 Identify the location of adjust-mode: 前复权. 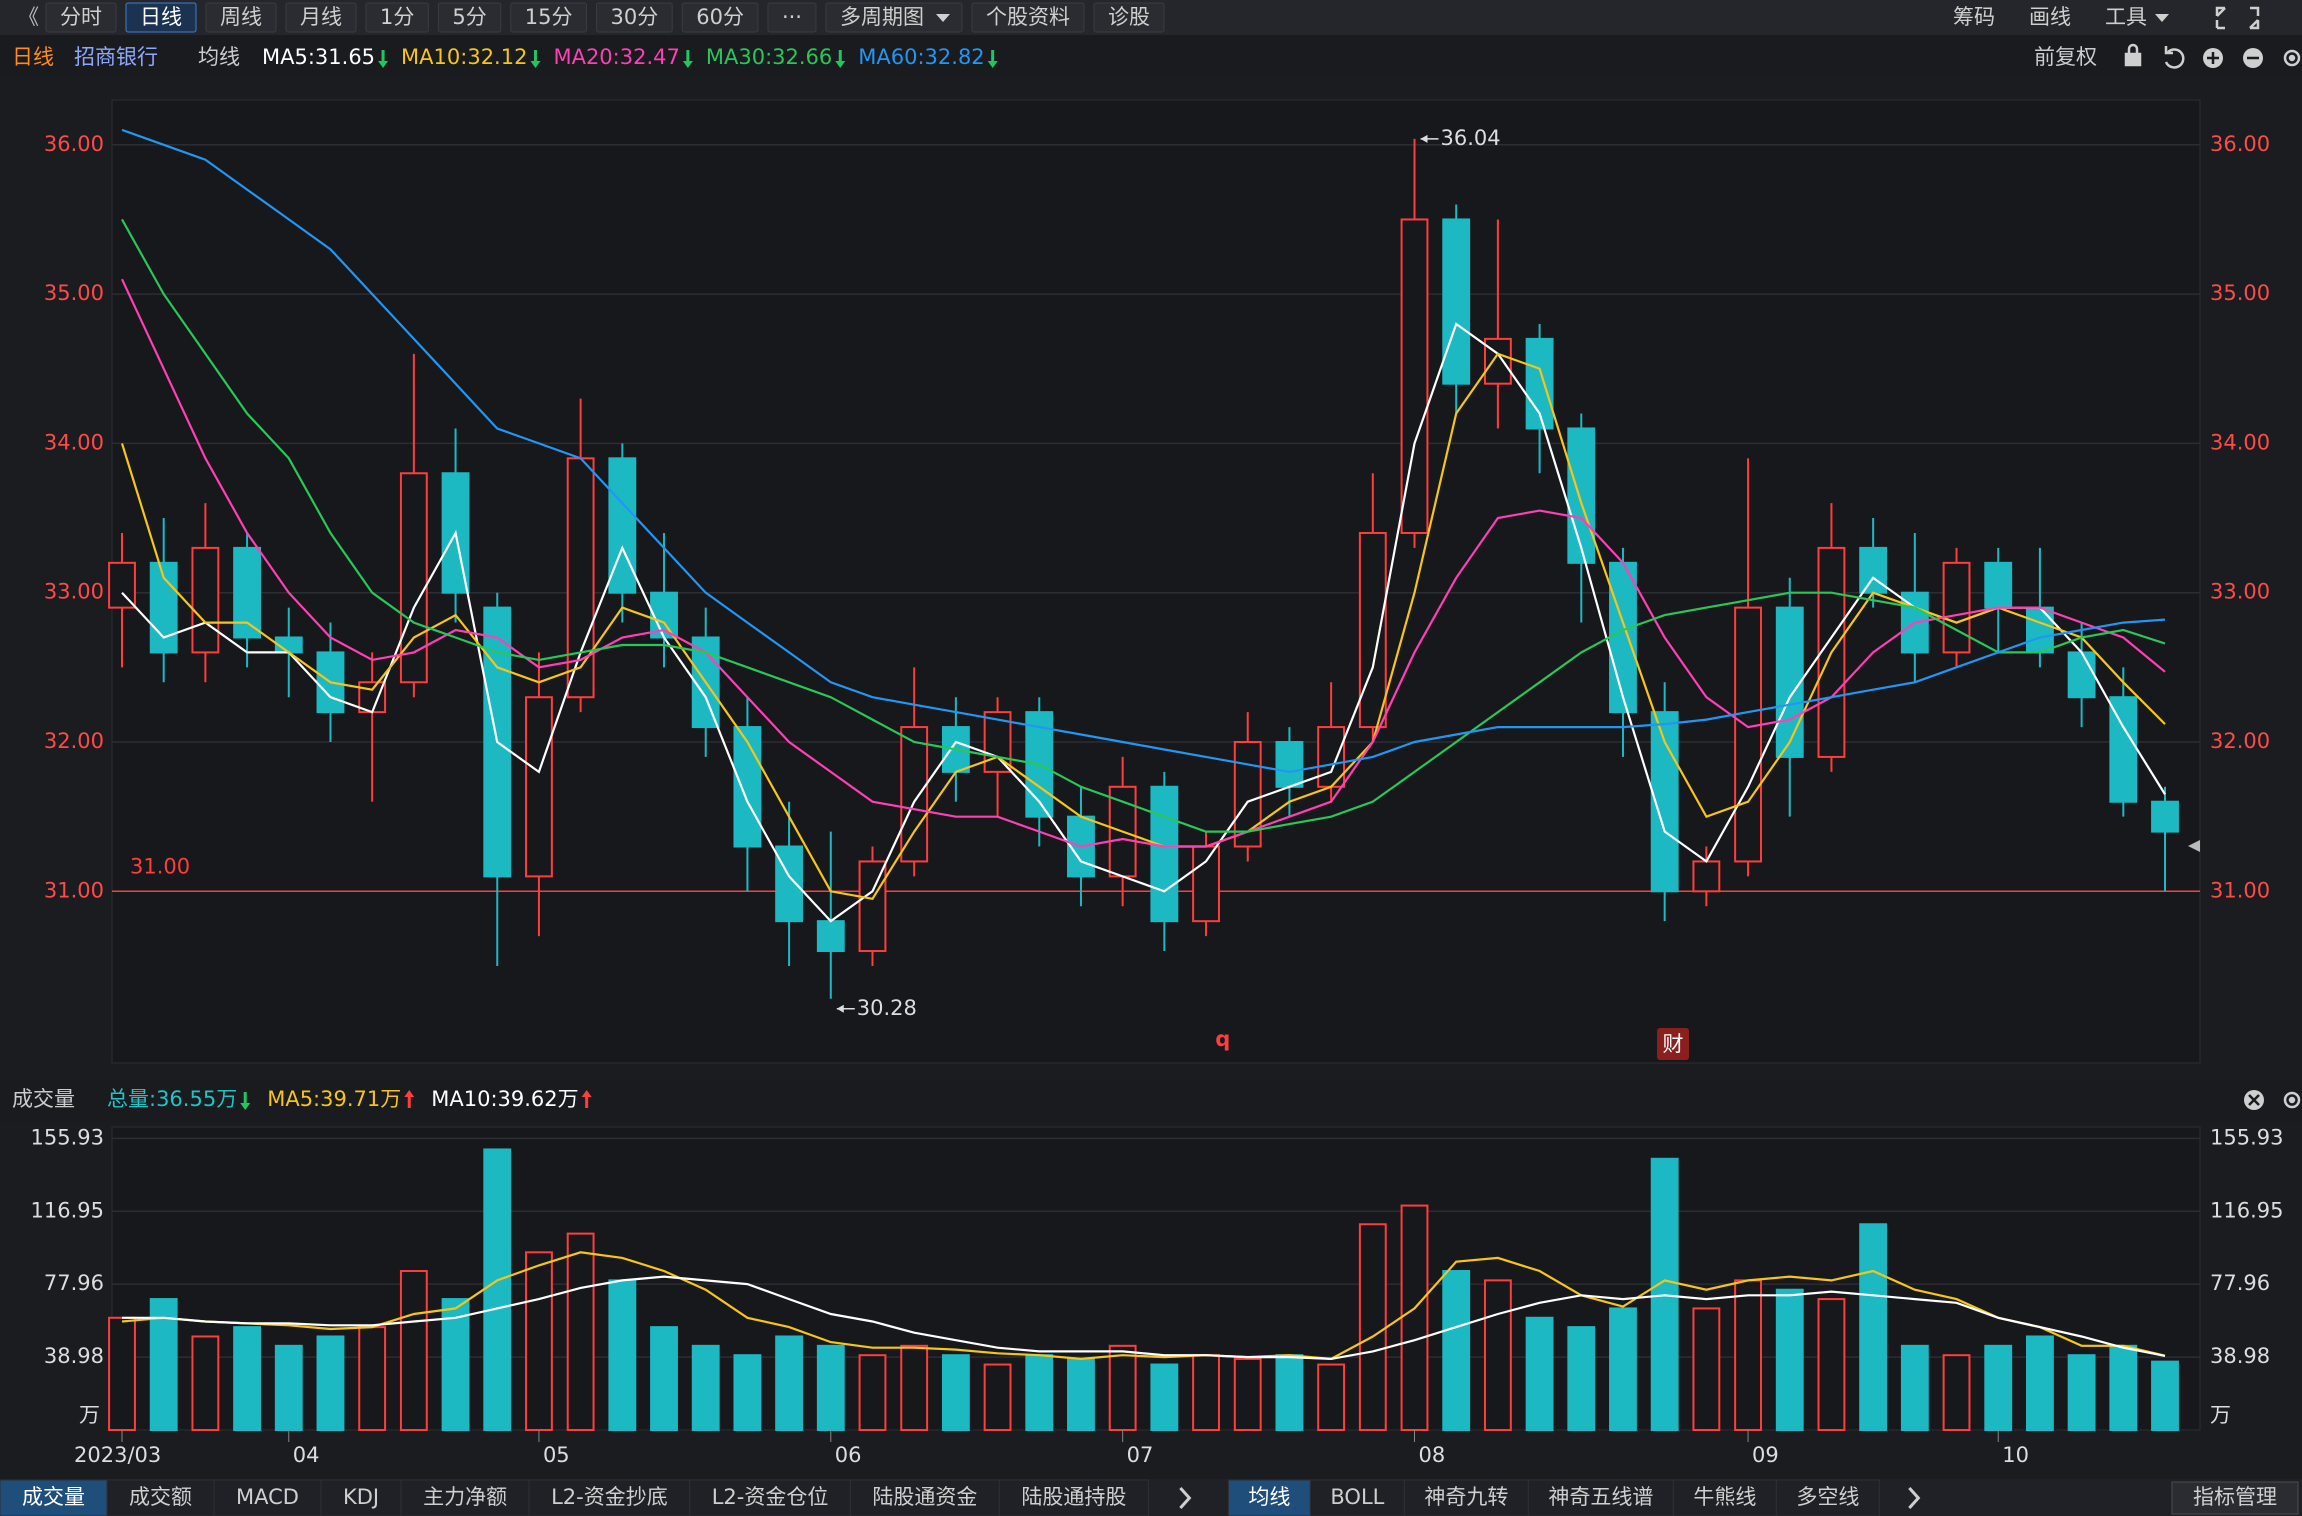
(2065, 57).